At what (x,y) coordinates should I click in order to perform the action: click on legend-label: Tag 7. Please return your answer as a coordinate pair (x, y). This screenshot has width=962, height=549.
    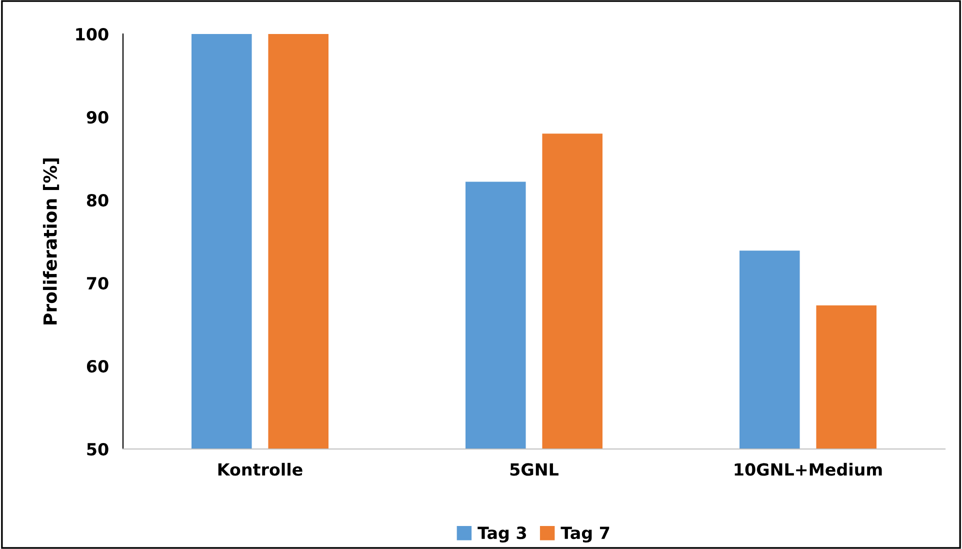
    Looking at the image, I should click on (585, 534).